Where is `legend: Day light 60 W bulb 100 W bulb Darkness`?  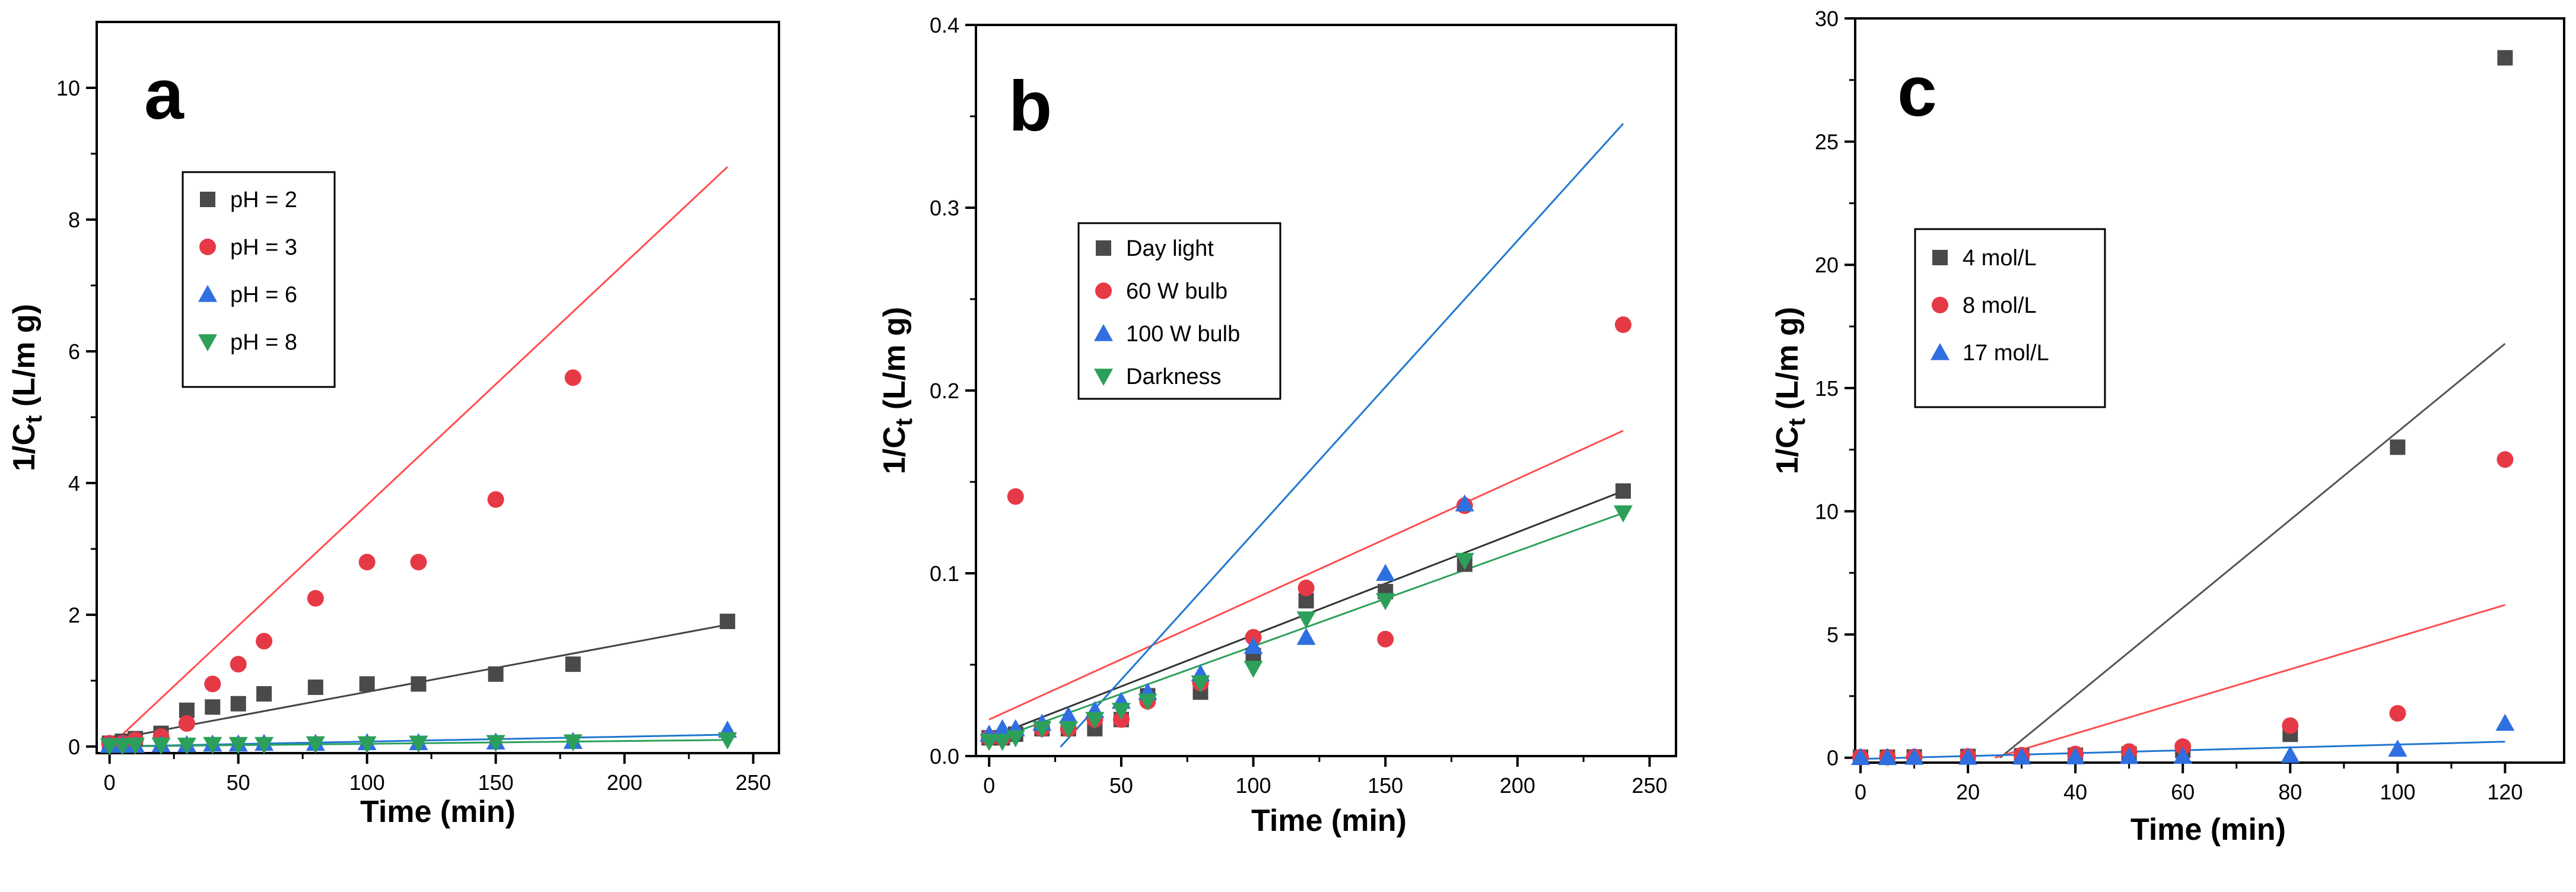 legend: Day light 60 W bulb 100 W bulb Darkness is located at coordinates (1179, 311).